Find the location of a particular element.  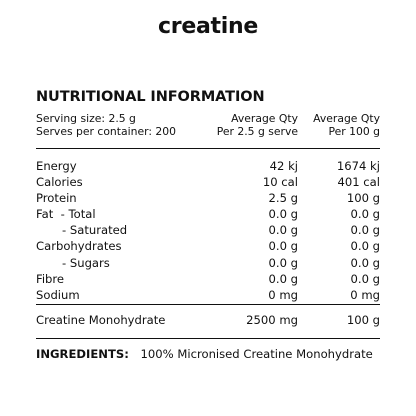

creatine-row: Creatine Monohydrate 2500 mg 100 g is located at coordinates (208, 320).